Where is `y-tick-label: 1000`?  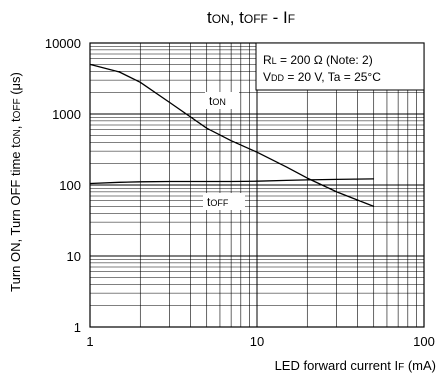
y-tick-label: 1000 is located at coordinates (66, 114).